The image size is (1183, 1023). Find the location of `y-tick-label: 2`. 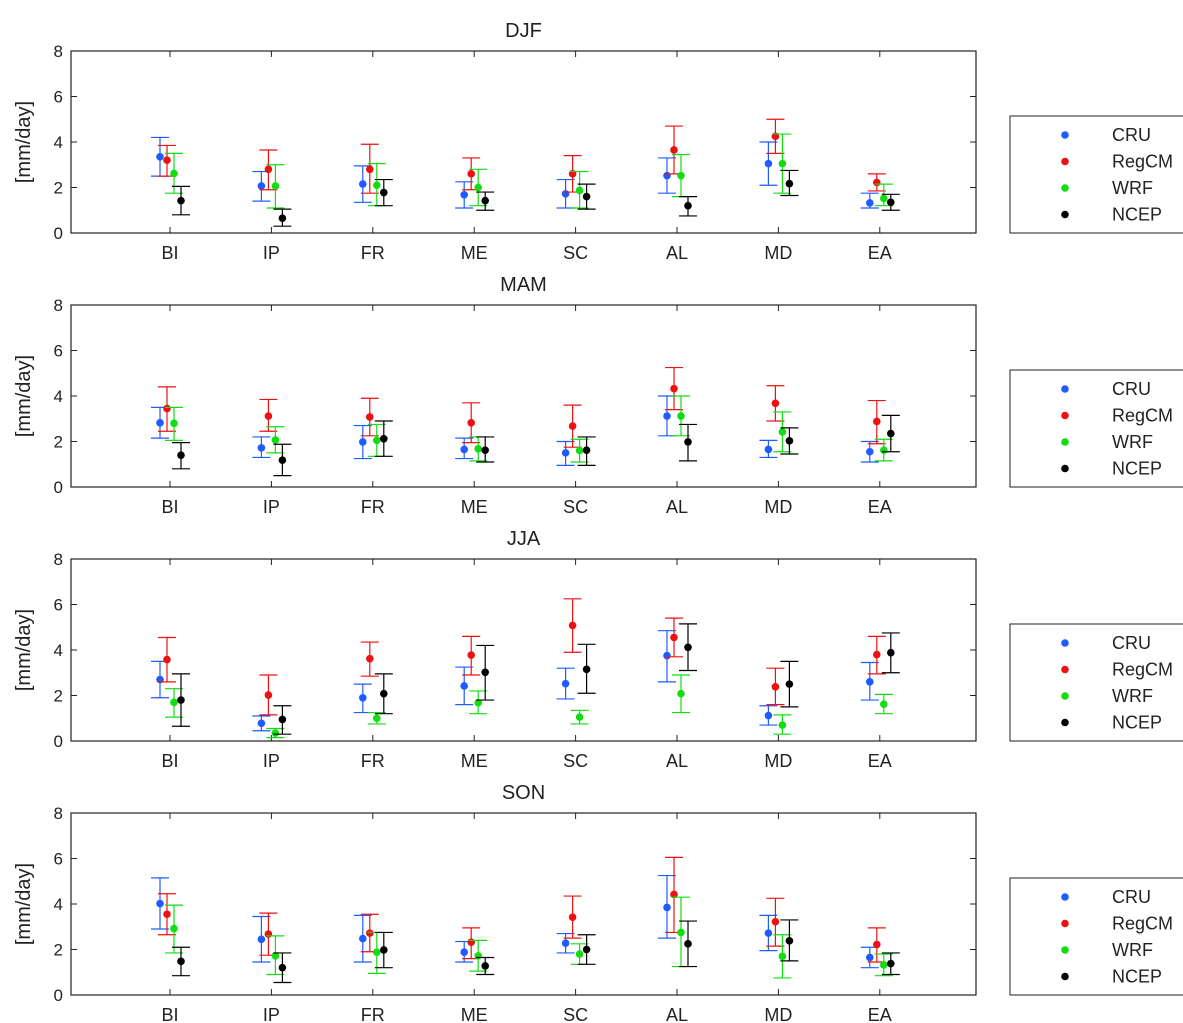

y-tick-label: 2 is located at coordinates (58, 188).